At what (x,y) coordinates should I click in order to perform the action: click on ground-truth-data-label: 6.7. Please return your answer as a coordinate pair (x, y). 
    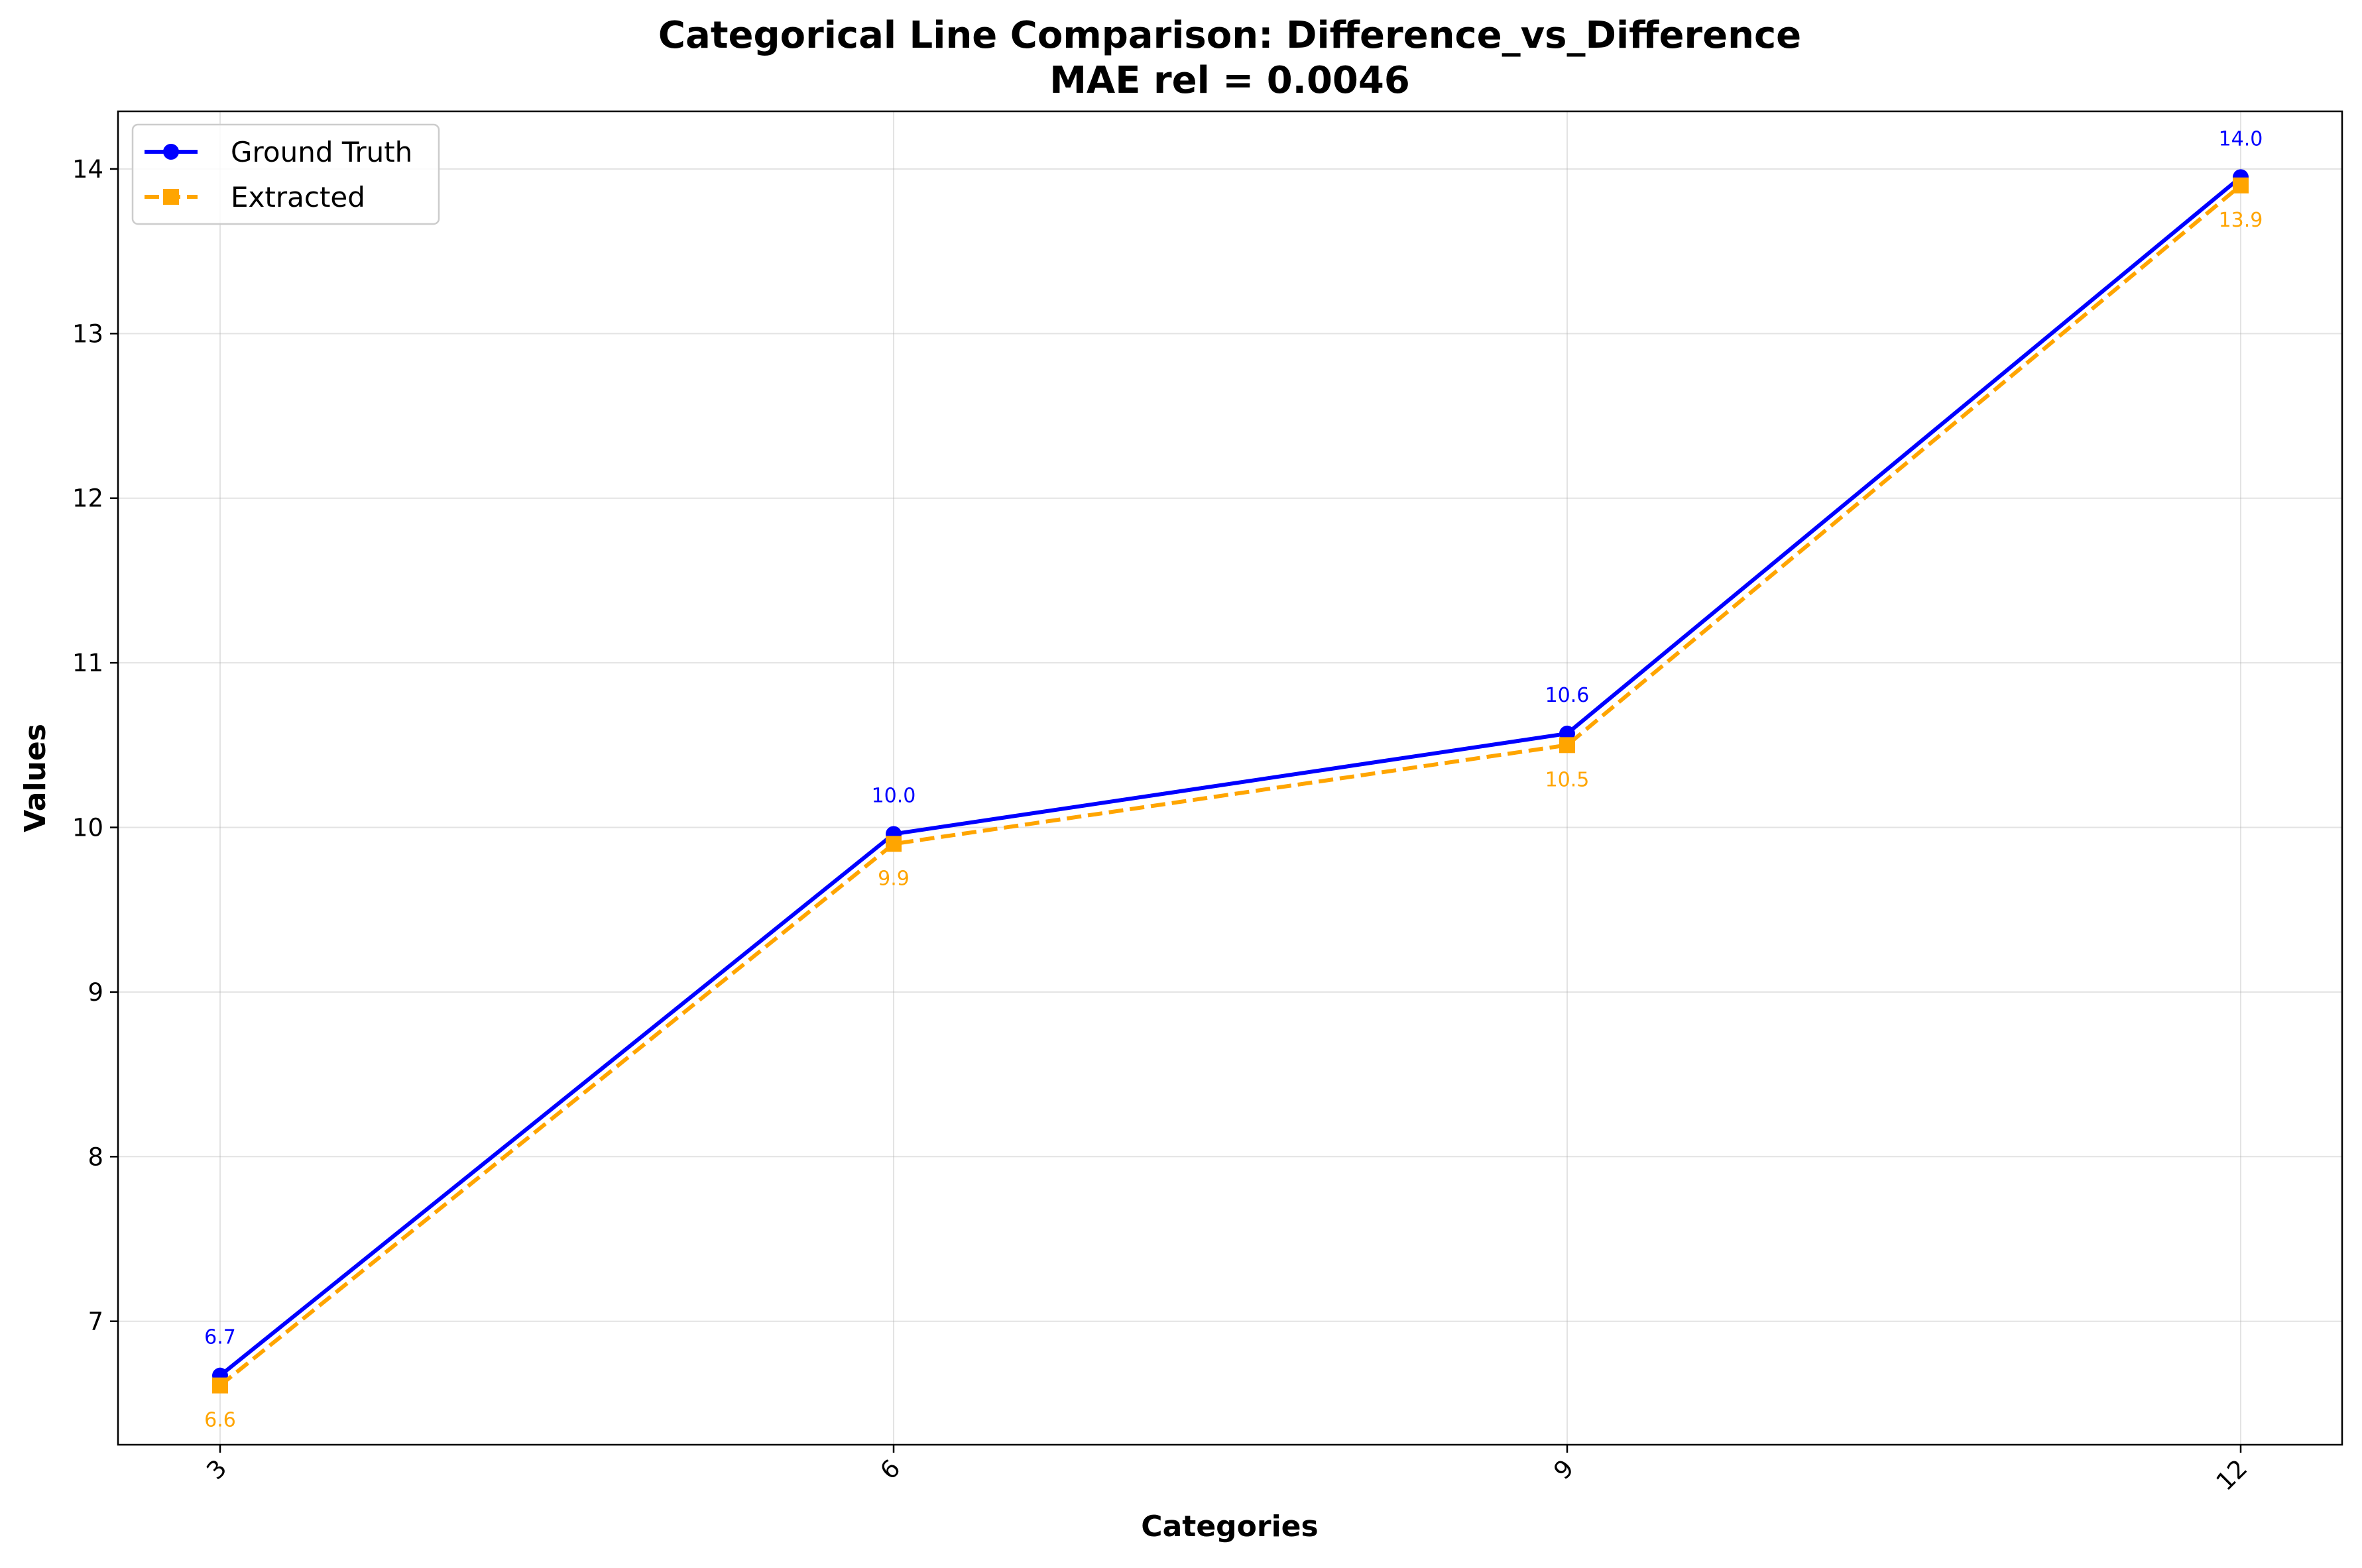
    Looking at the image, I should click on (220, 1337).